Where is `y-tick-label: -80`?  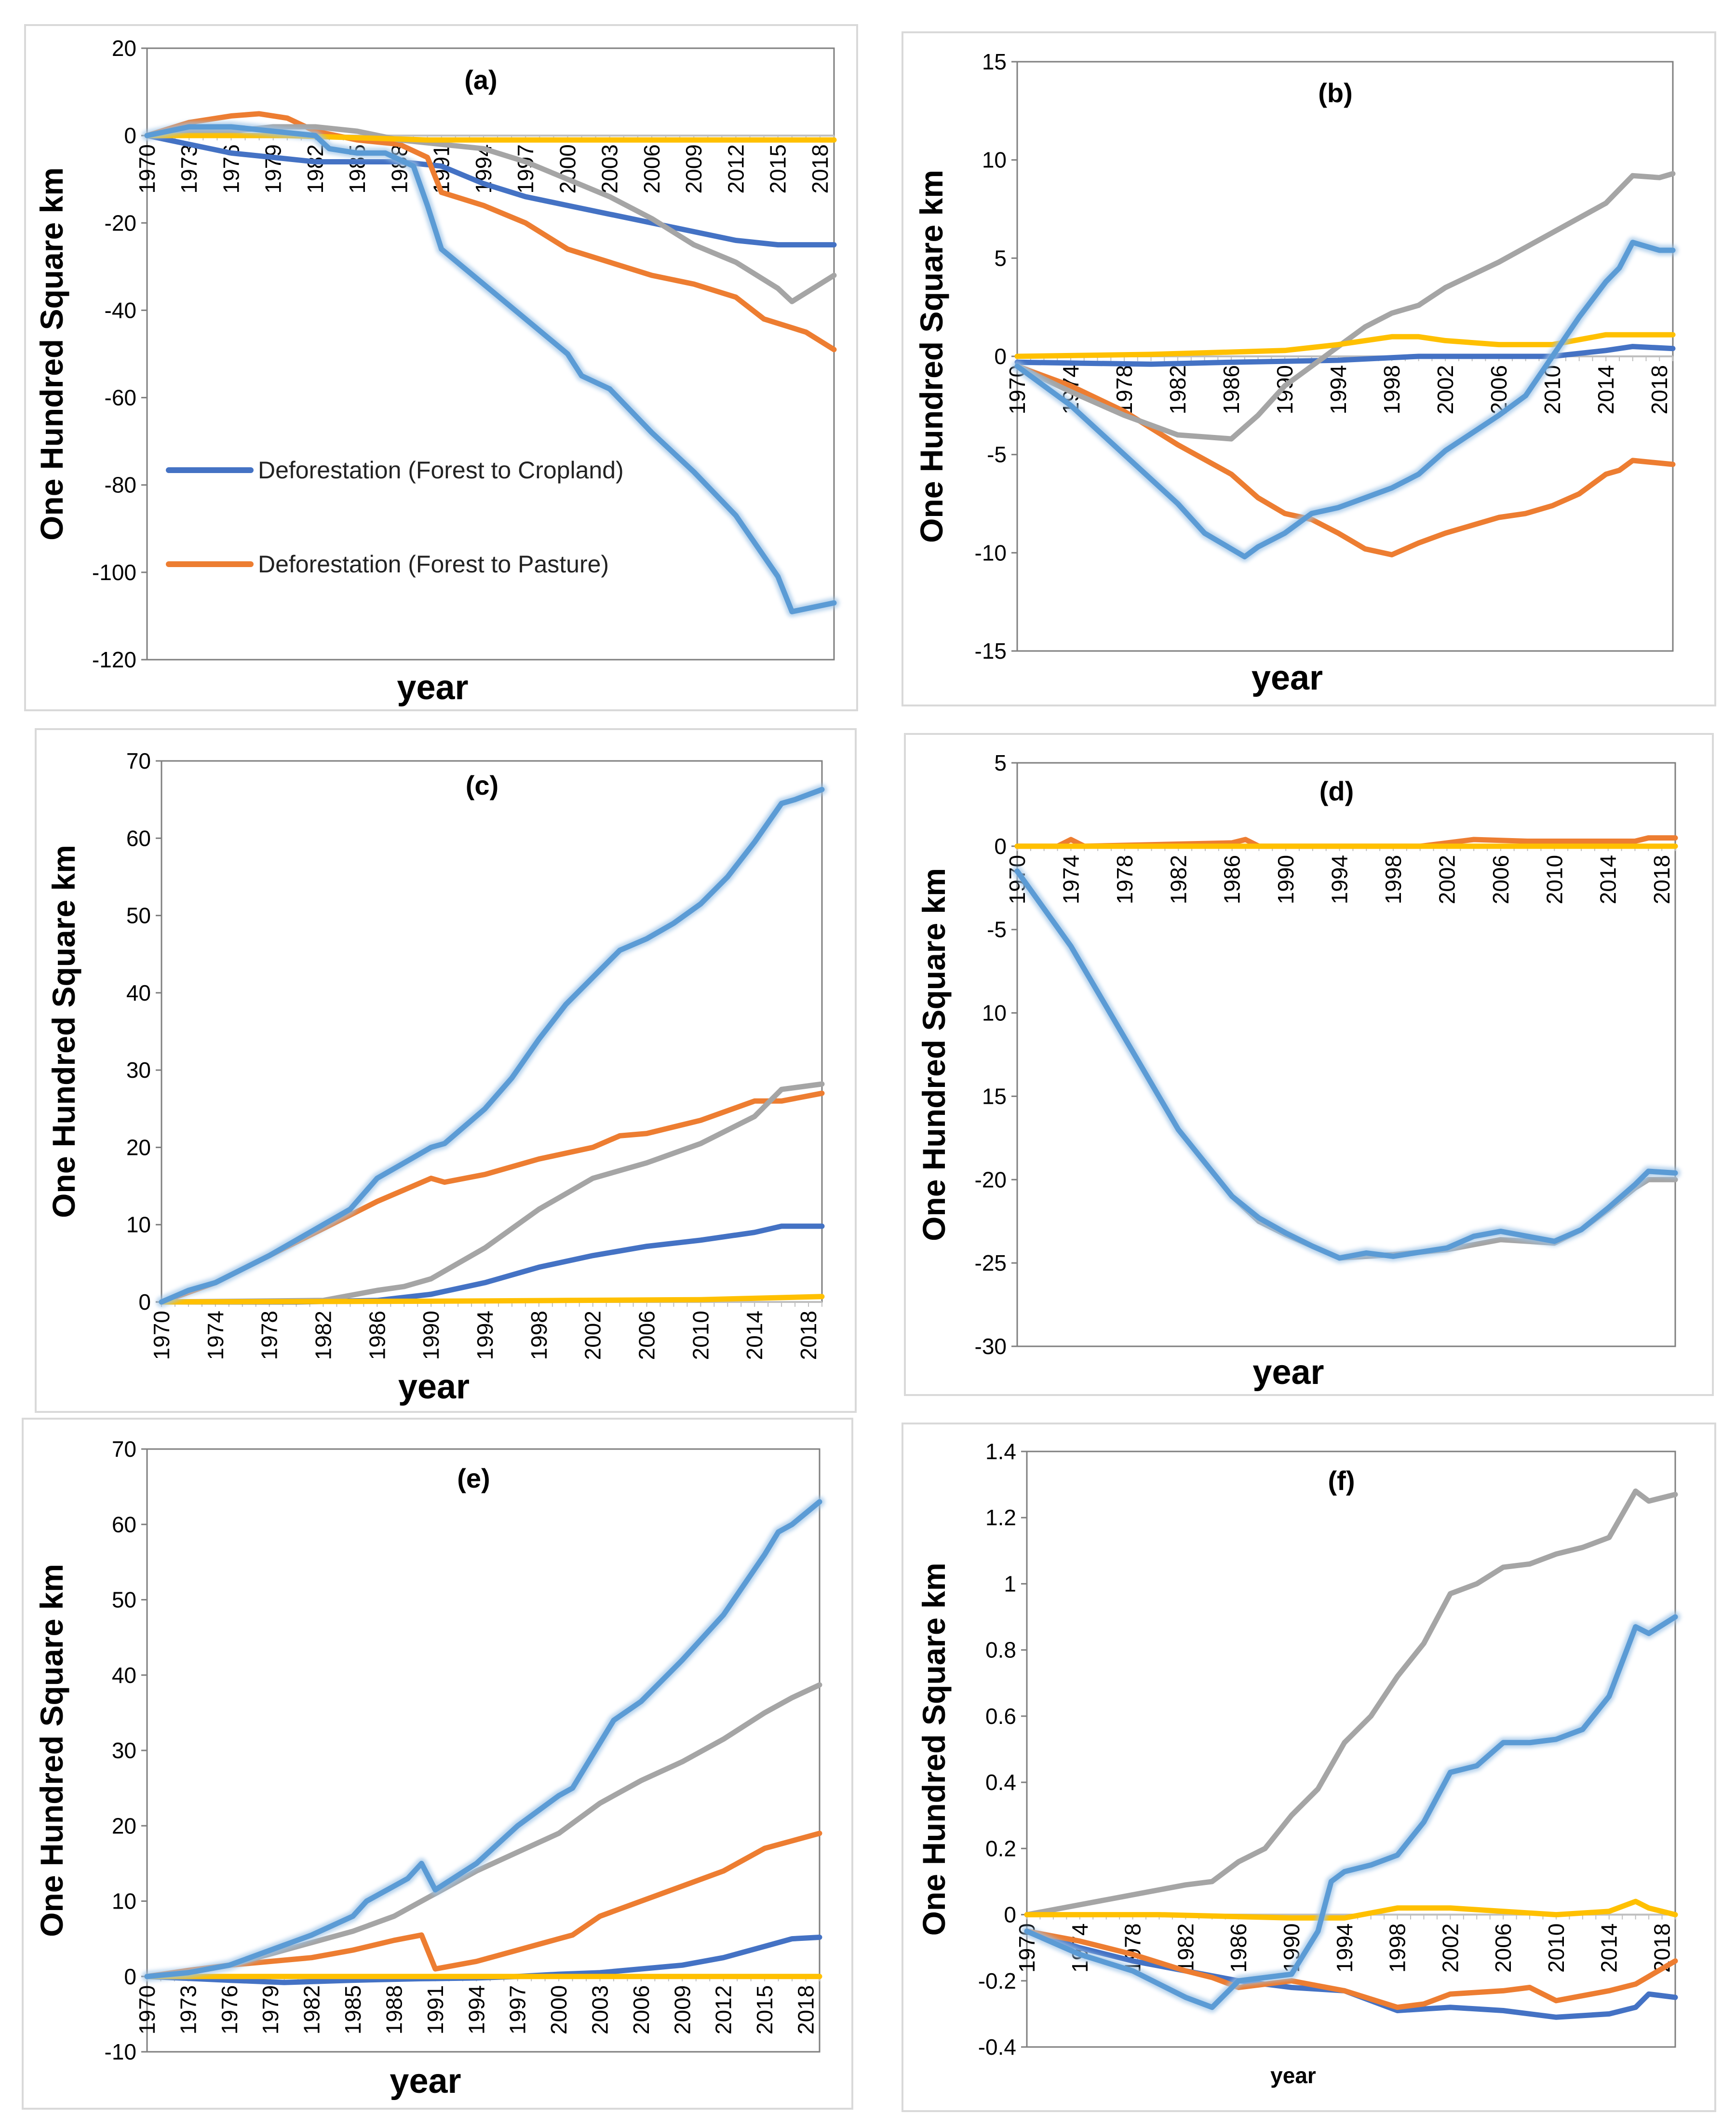 y-tick-label: -80 is located at coordinates (121, 486).